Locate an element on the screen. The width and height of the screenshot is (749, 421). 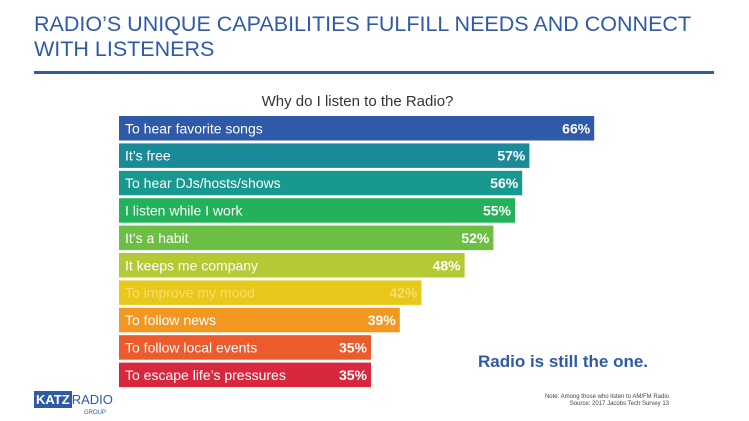
value-label: 39% is located at coordinates (382, 320).